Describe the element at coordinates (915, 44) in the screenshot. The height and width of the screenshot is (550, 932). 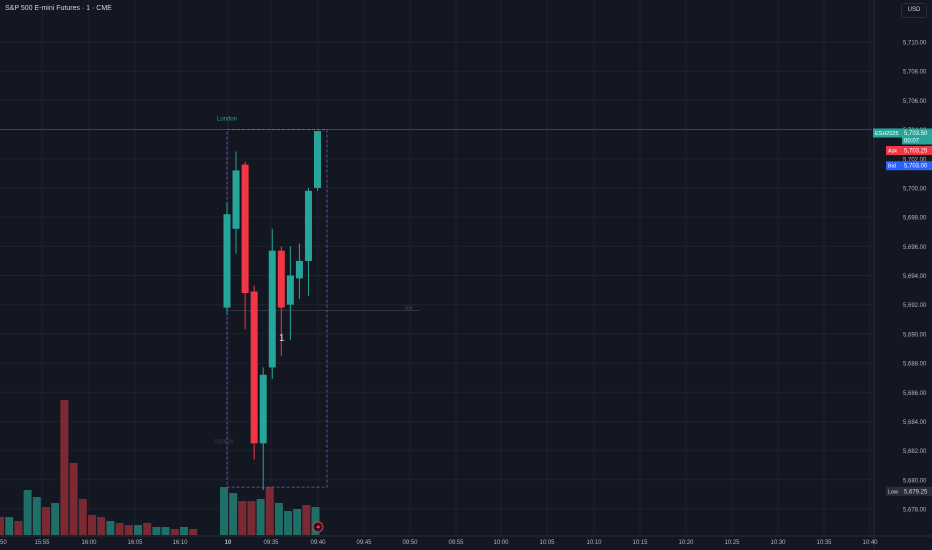
I see `price-tick-label: 5,710.00` at that location.